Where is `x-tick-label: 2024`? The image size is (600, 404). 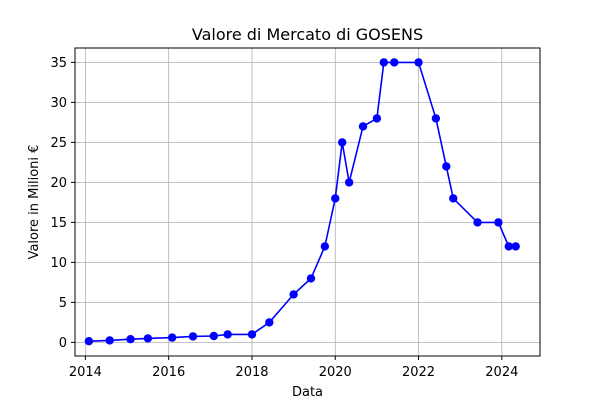
x-tick-label: 2024 is located at coordinates (501, 372).